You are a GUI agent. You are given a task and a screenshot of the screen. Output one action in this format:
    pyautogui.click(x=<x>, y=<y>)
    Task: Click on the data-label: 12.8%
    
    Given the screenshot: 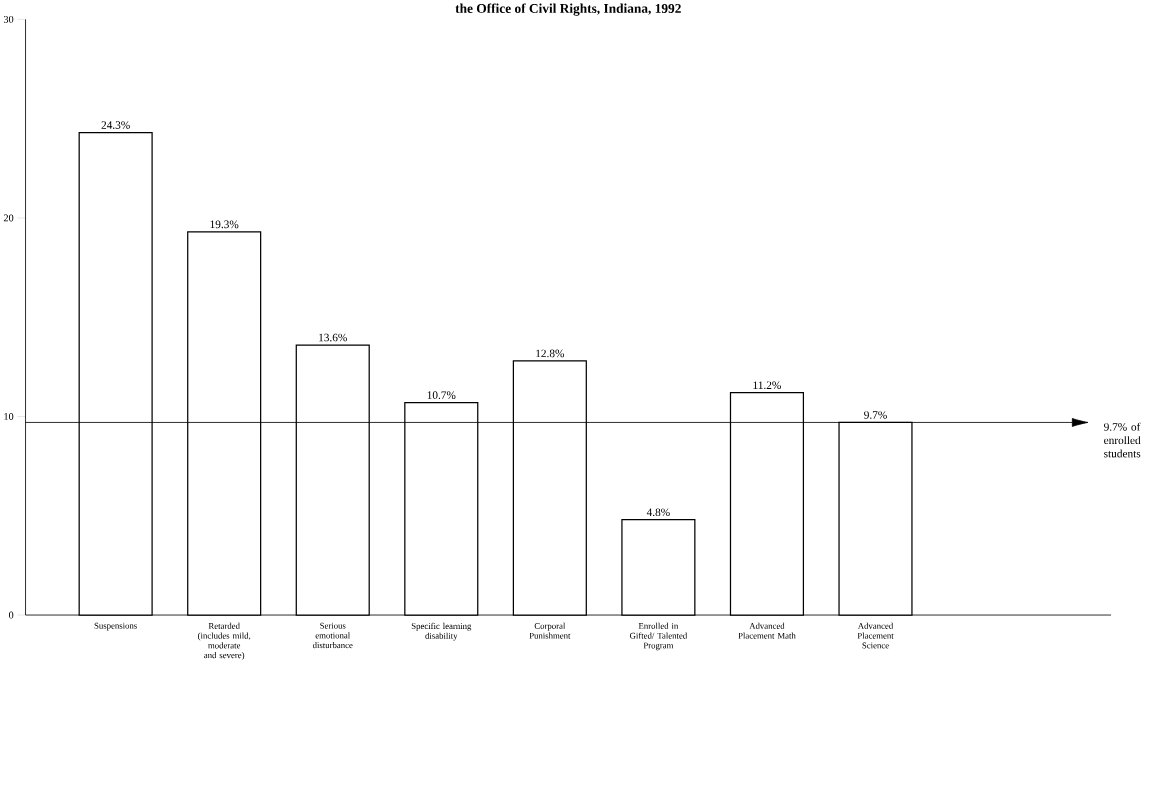 What is the action you would take?
    pyautogui.click(x=550, y=353)
    